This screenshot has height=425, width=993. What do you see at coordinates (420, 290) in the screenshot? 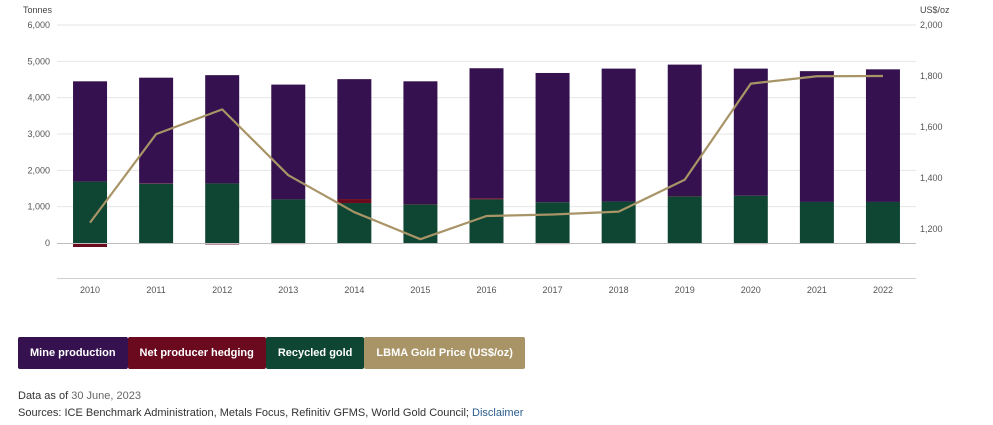
I see `x-tick-label: 2015` at bounding box center [420, 290].